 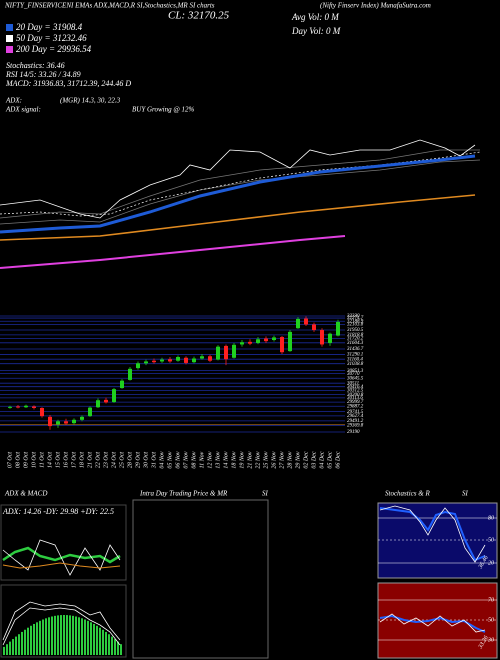 What do you see at coordinates (23, 110) in the screenshot?
I see `adx-signal-label: ADX signal:` at bounding box center [23, 110].